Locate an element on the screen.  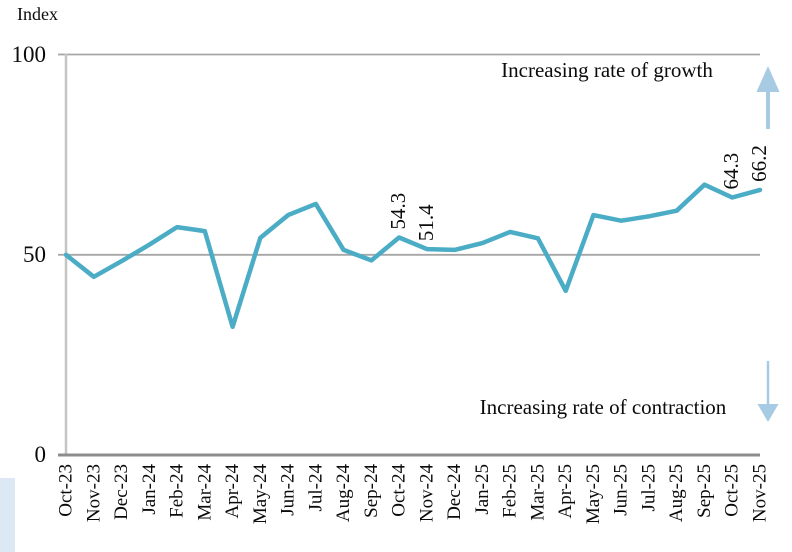
x-axis-label-nov-24: Nov-24 is located at coordinates (426, 493).